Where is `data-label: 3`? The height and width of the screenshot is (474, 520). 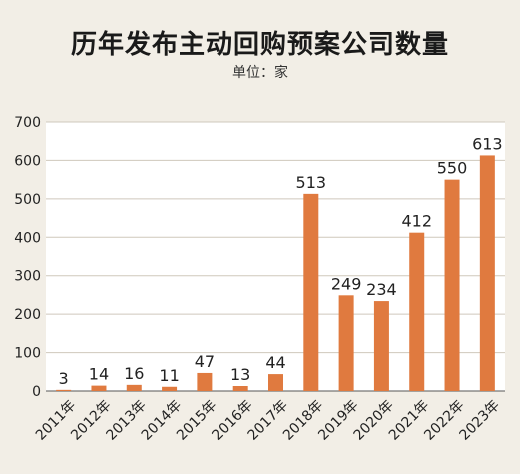 data-label: 3 is located at coordinates (64, 378).